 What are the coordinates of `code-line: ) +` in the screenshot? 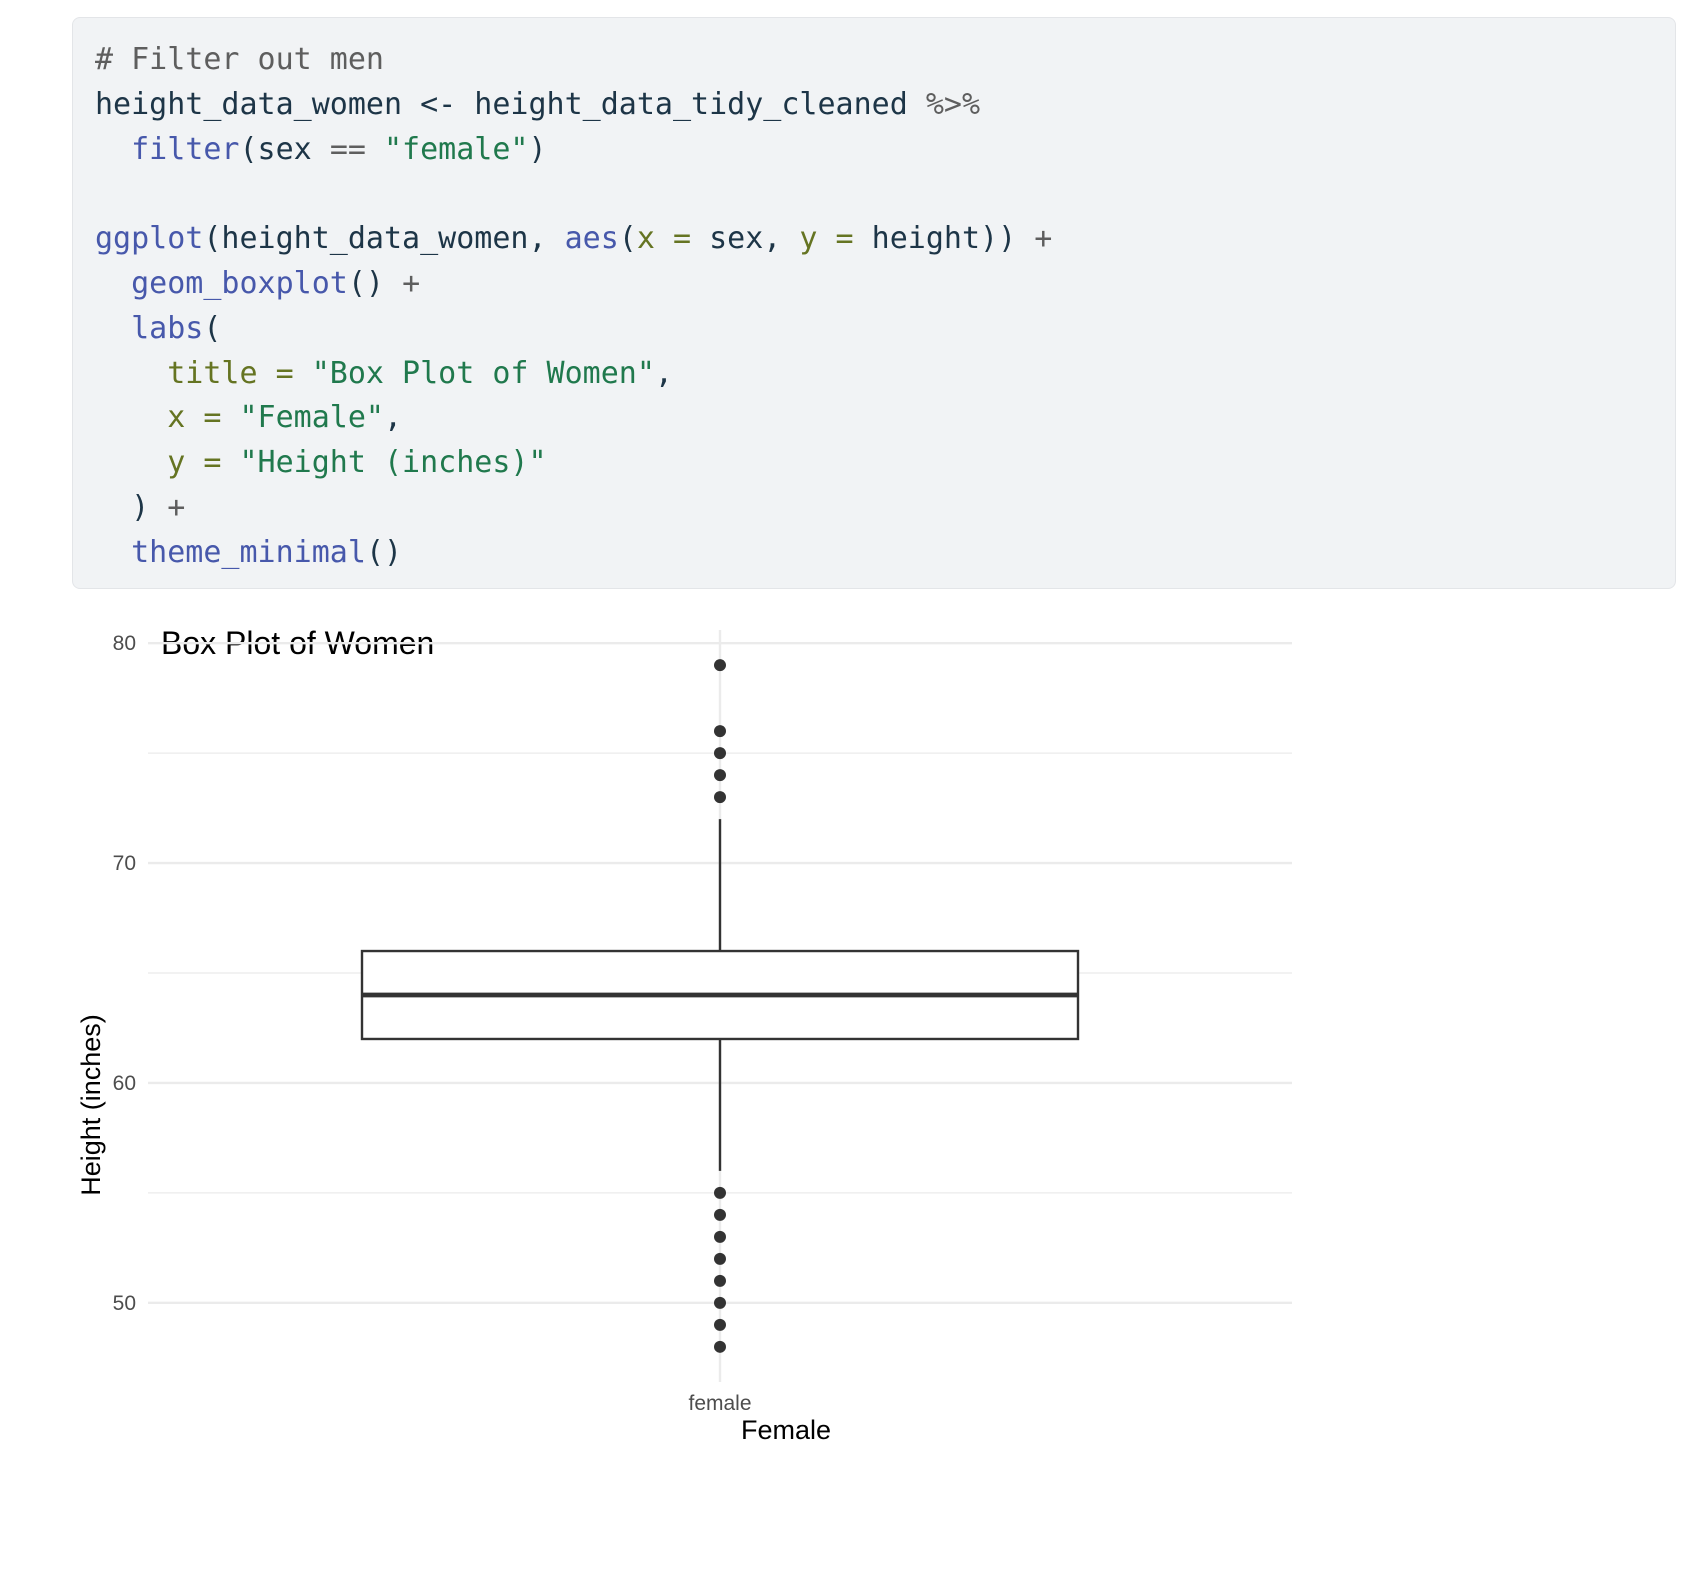 It's located at (874, 508).